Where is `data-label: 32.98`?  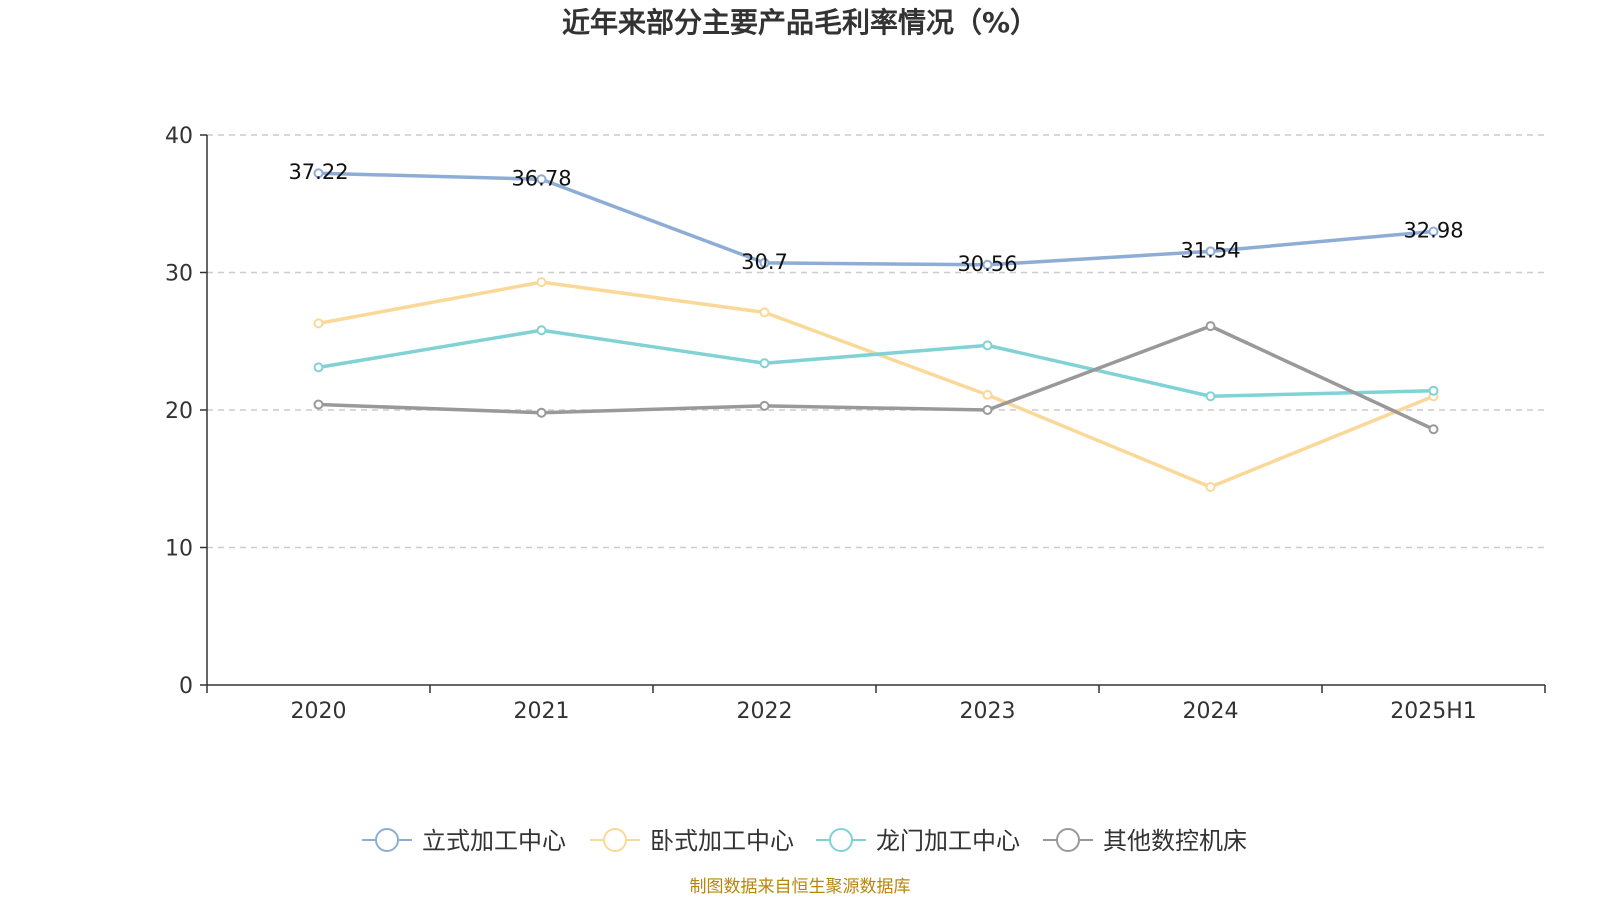 data-label: 32.98 is located at coordinates (1433, 231).